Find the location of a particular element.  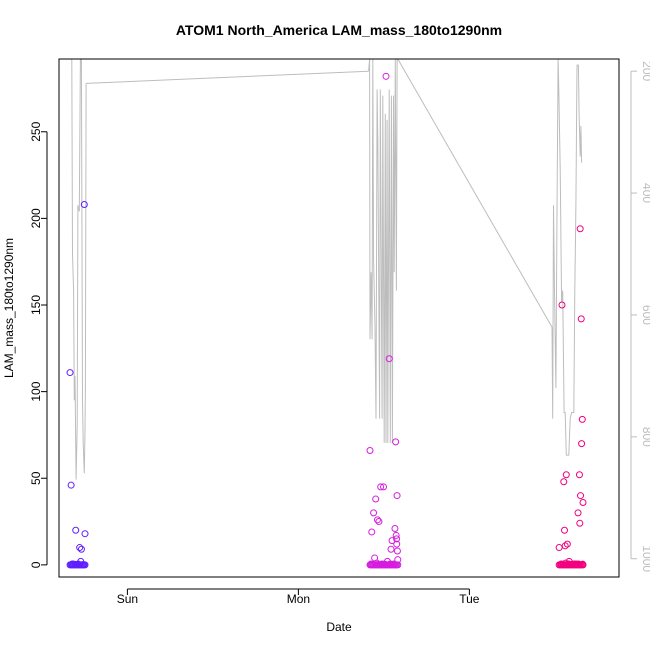

y2-tick-label: 800 is located at coordinates (645, 437).